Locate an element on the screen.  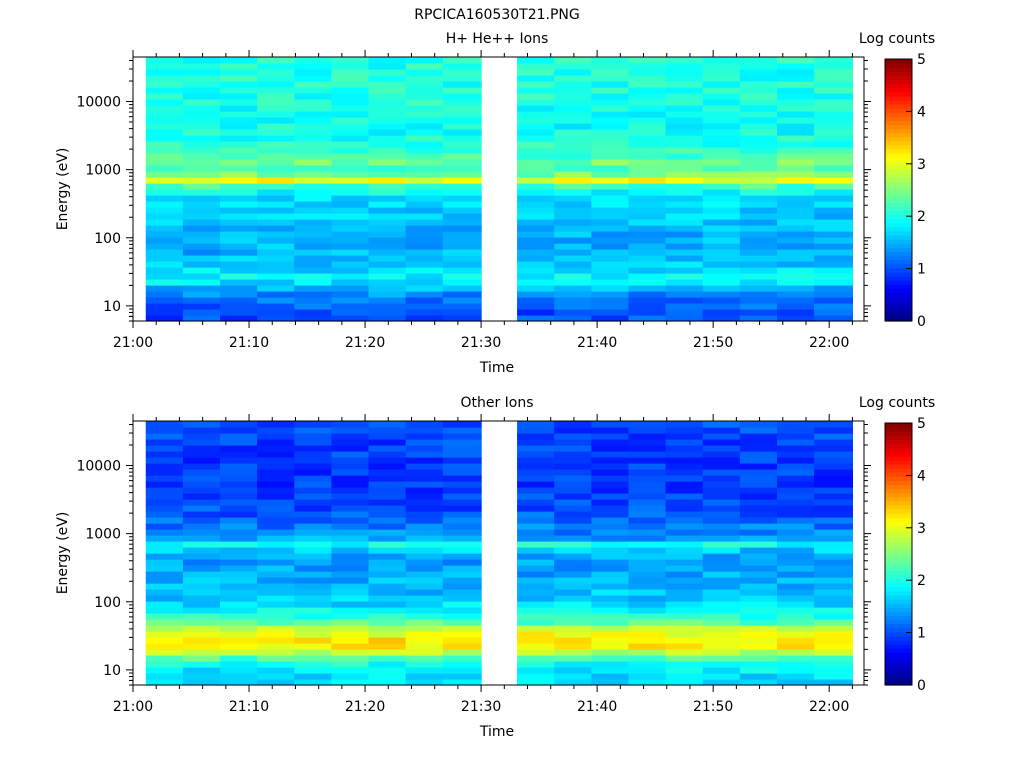
colorbar-tick-label: 4 is located at coordinates (921, 112).